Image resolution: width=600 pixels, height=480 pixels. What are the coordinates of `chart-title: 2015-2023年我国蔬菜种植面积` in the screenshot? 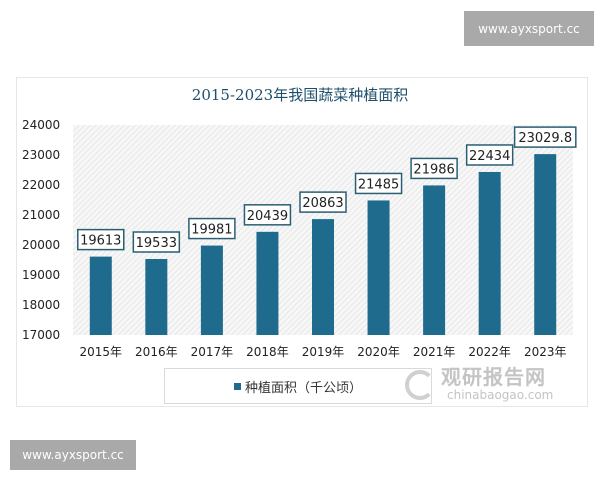 It's located at (300, 95).